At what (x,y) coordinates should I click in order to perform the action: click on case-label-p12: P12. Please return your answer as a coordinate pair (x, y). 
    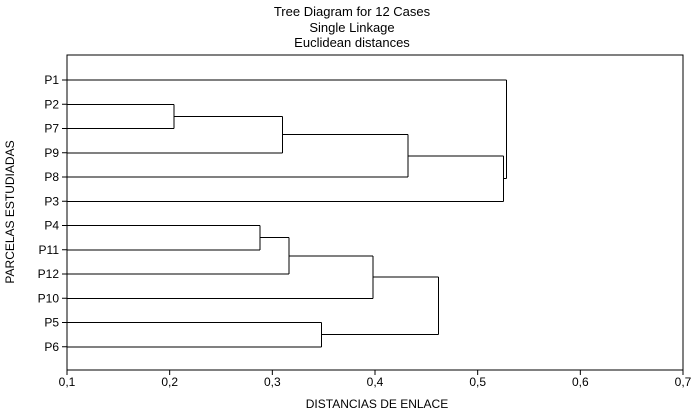
    Looking at the image, I should click on (49, 274).